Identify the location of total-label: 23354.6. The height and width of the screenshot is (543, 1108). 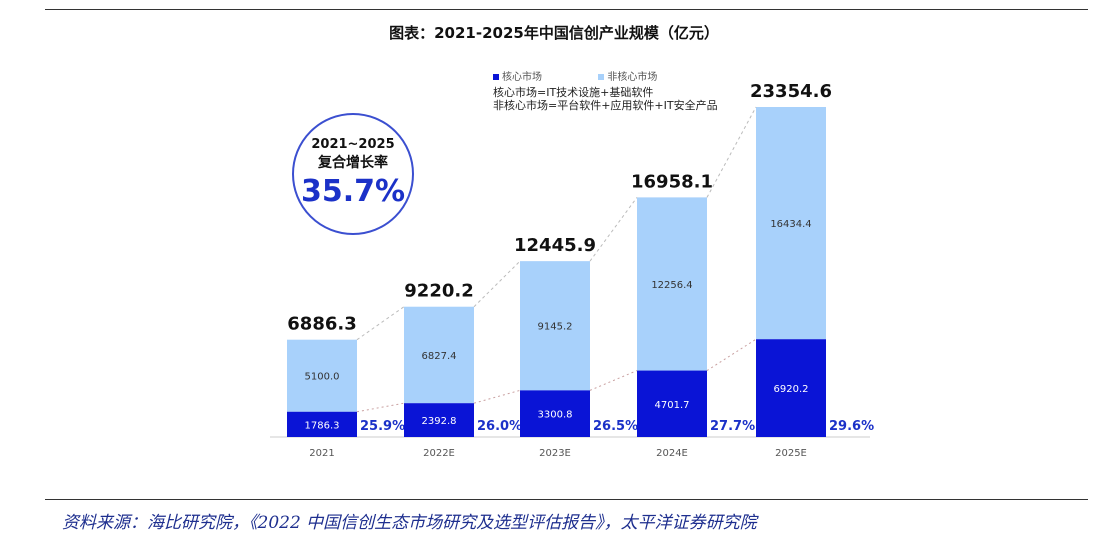
(791, 91).